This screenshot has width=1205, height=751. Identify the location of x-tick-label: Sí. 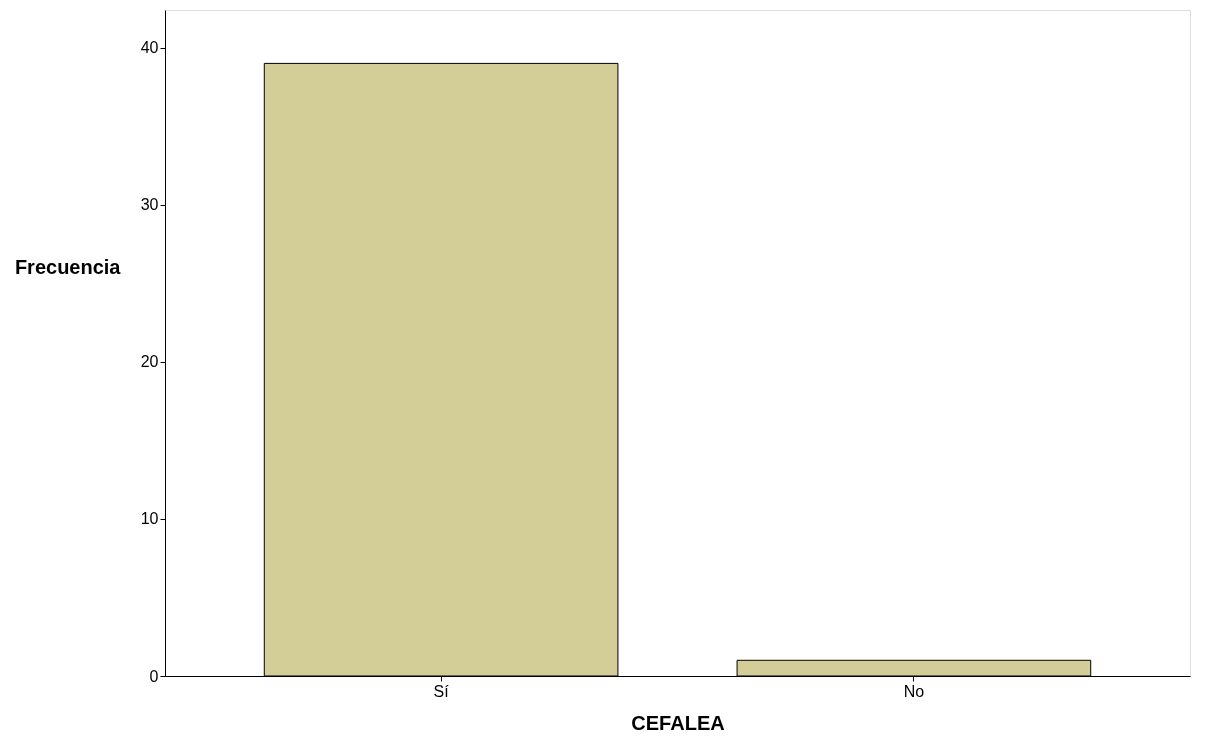
(441, 691).